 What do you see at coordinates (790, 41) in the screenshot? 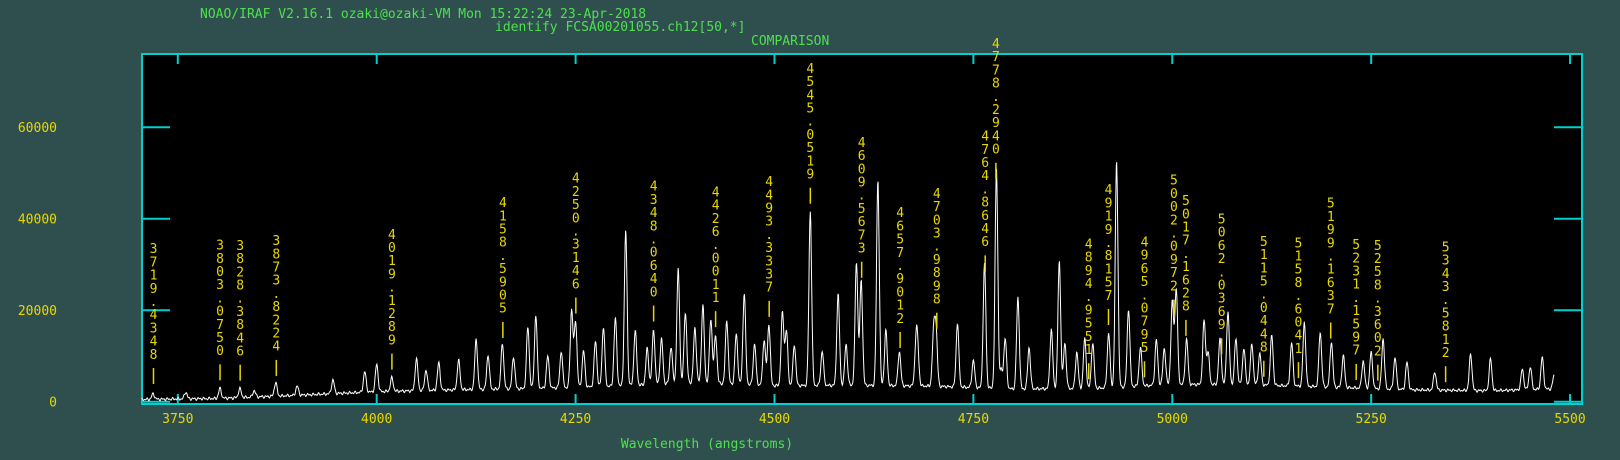
I see `header-mode-label: COMPARISON` at bounding box center [790, 41].